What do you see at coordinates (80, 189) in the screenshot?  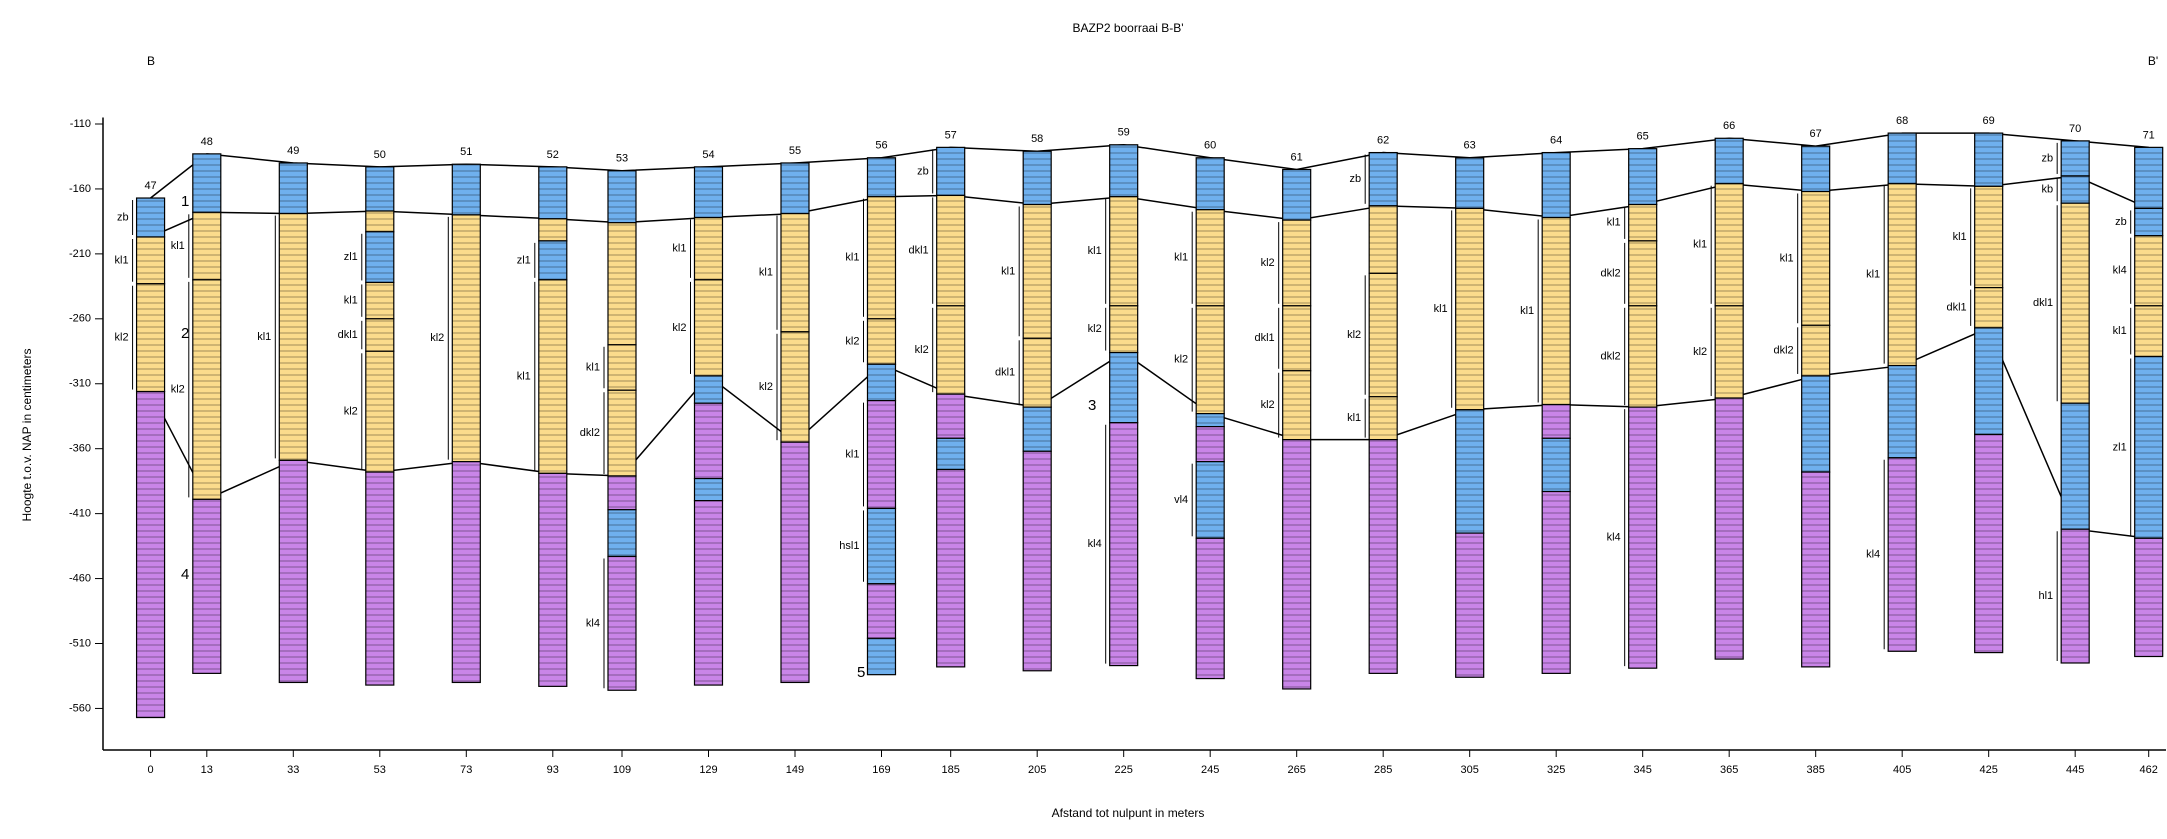 I see `y-tick-label: -160` at bounding box center [80, 189].